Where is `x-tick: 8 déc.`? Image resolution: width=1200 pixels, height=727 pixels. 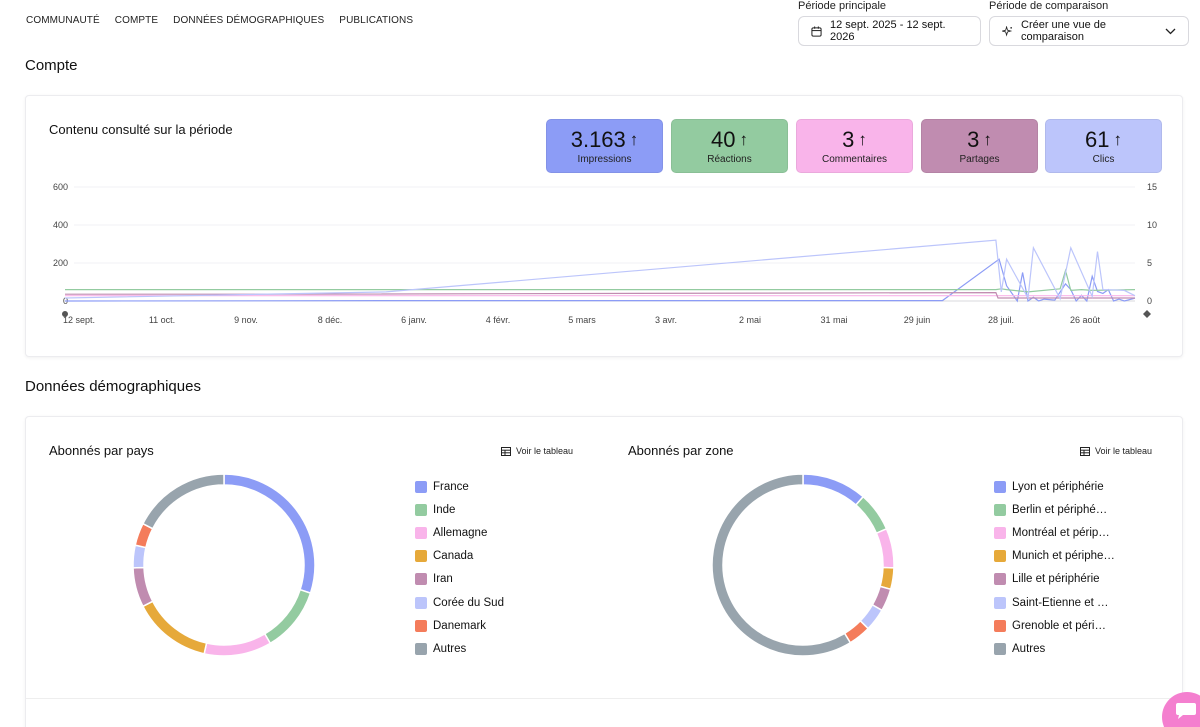 x-tick: 8 déc. is located at coordinates (330, 320).